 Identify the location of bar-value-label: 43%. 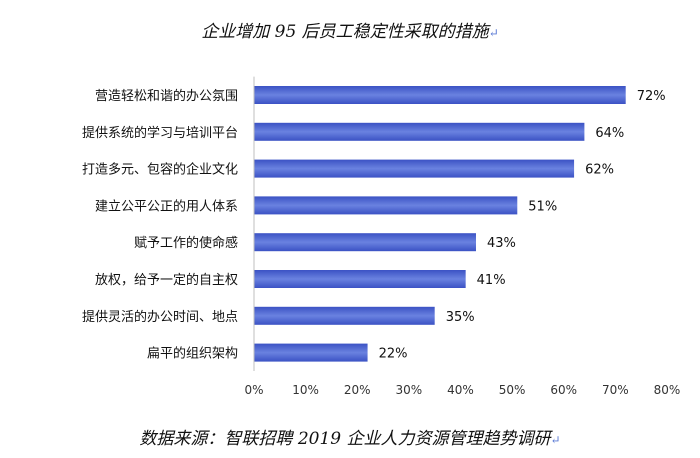
(501, 243).